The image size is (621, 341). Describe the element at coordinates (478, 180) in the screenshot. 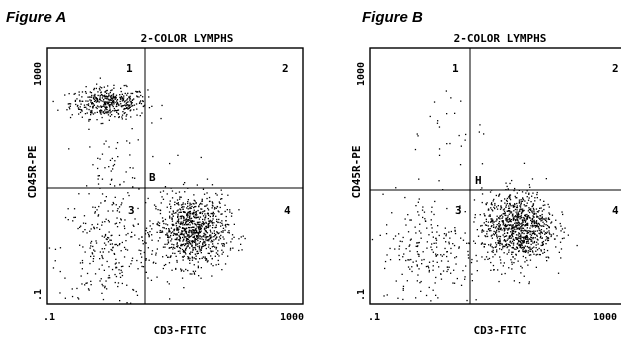

I see `chart-b-gate-label: H` at that location.